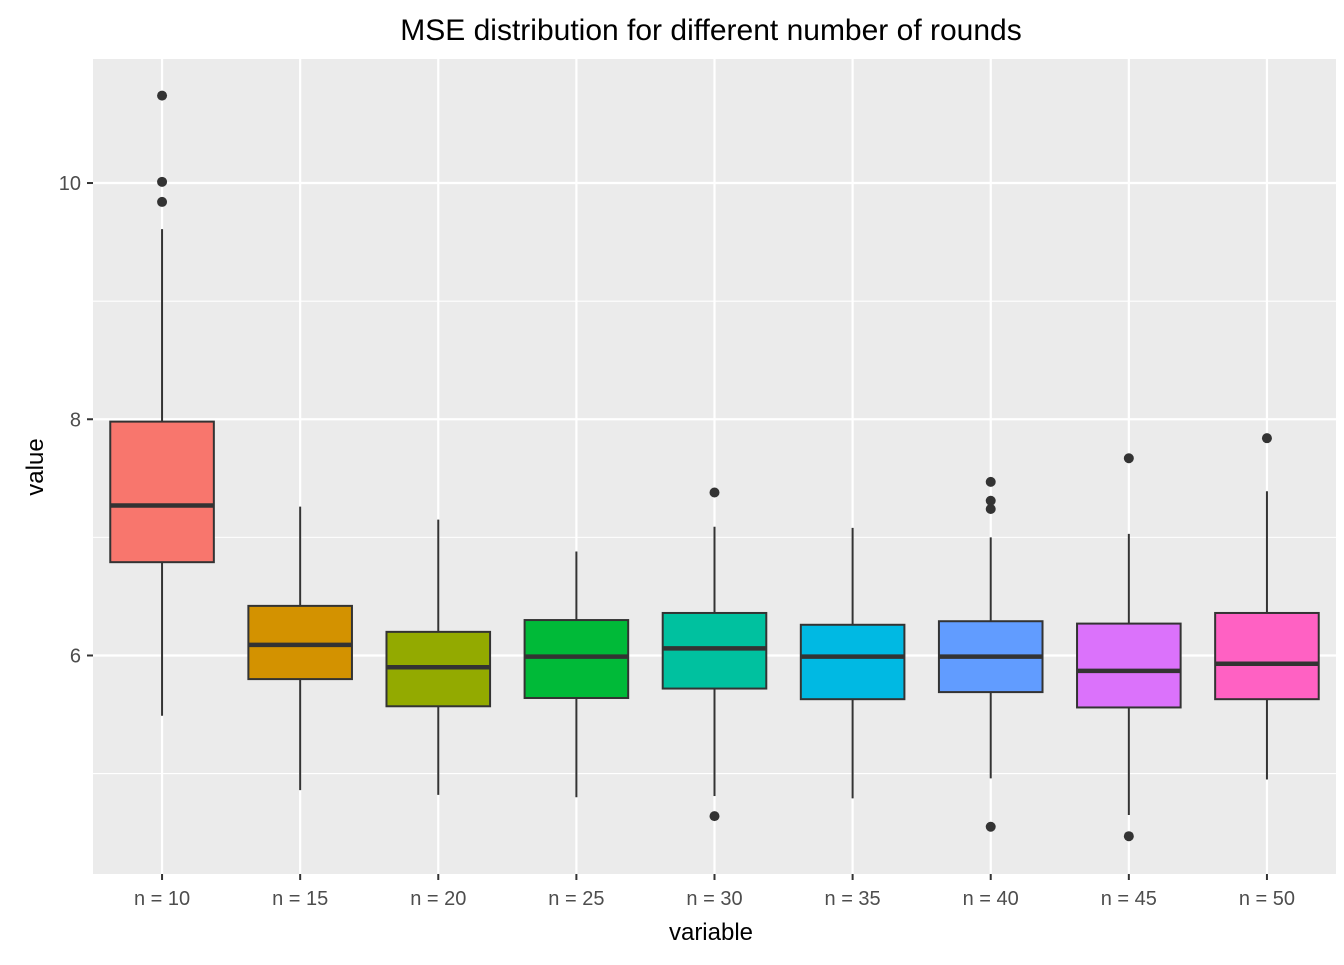 This screenshot has width=1344, height=965. What do you see at coordinates (300, 899) in the screenshot?
I see `x-tick-label: n = 15` at bounding box center [300, 899].